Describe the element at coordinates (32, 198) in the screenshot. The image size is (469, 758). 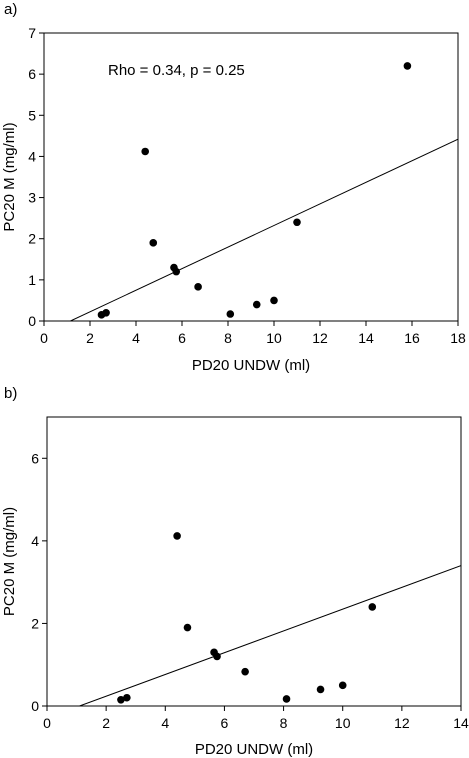
I see `y-tick-label: 3` at that location.